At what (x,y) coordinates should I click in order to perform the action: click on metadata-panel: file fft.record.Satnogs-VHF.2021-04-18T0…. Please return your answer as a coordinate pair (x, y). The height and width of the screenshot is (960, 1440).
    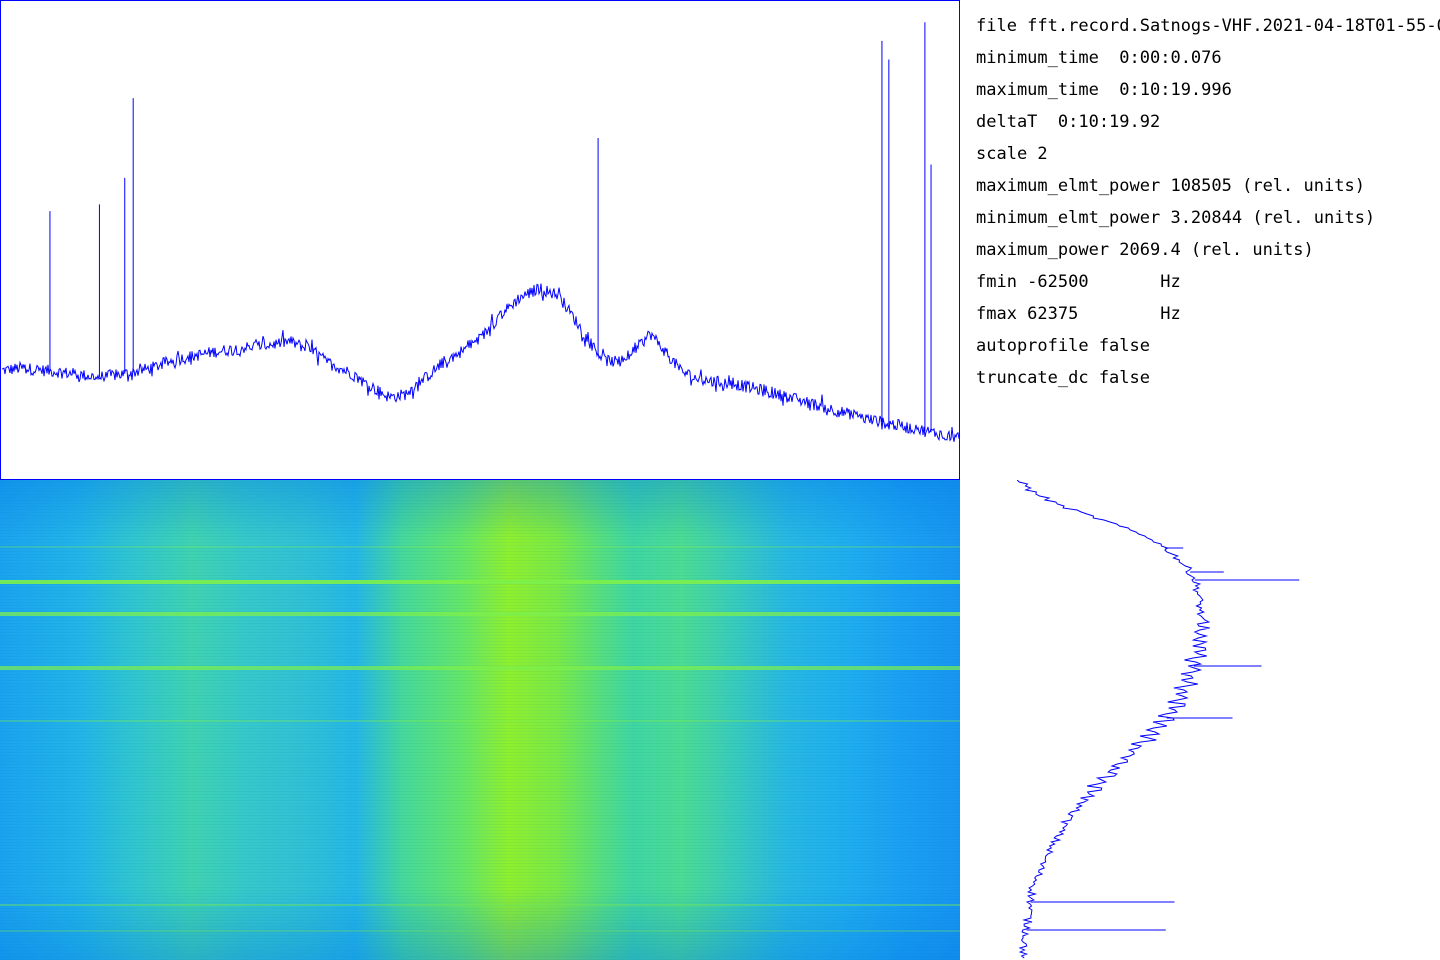
    Looking at the image, I should click on (1208, 202).